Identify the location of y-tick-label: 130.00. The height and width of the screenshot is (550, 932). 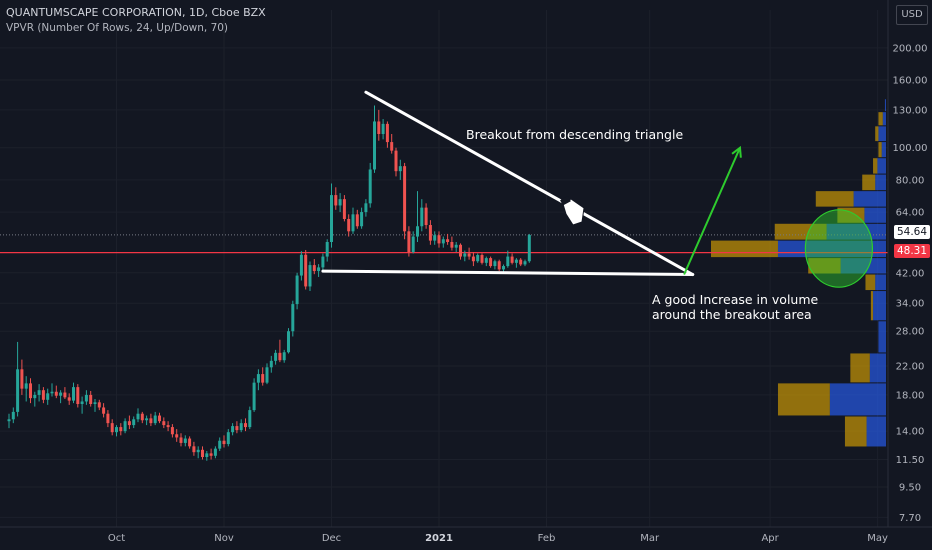
(910, 110).